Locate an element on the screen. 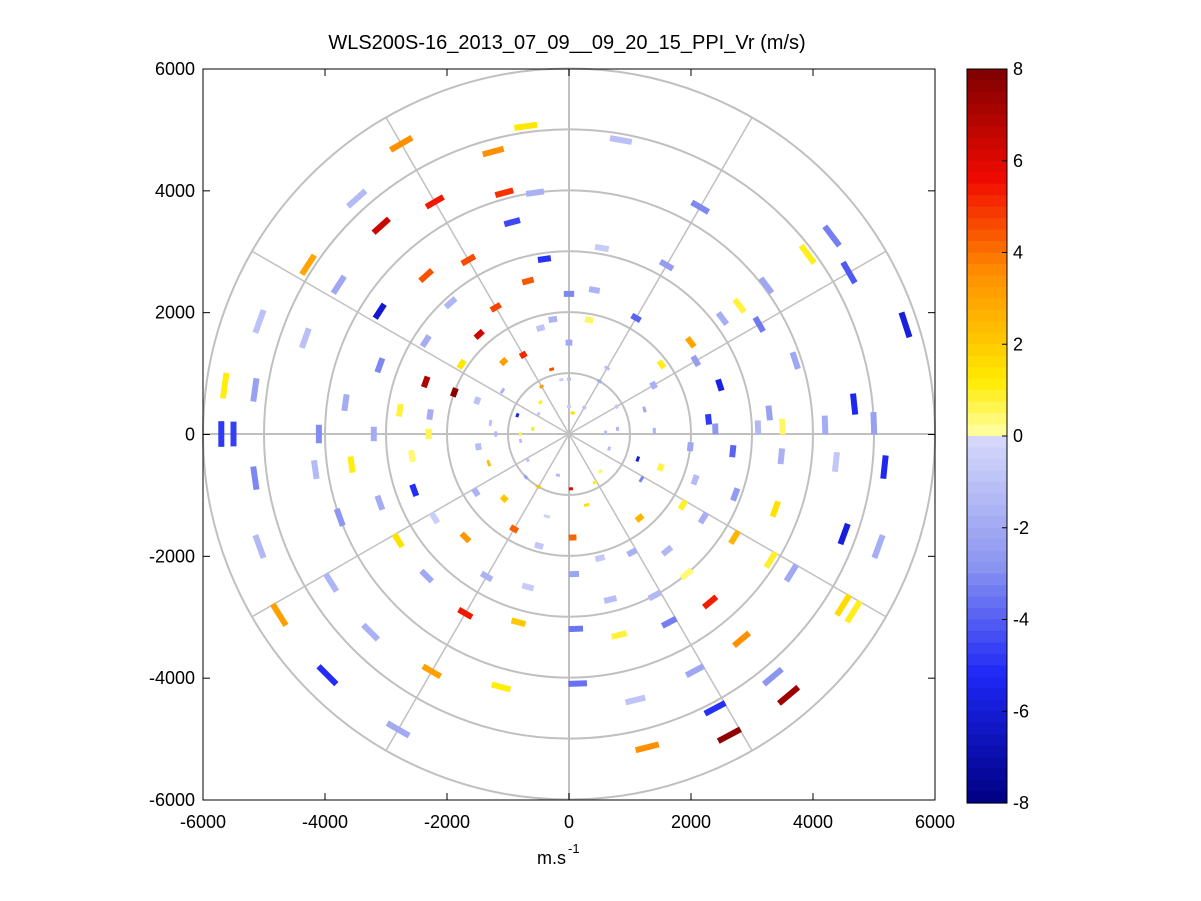 The image size is (1201, 901). x-tick-label: -4000 is located at coordinates (325, 822).